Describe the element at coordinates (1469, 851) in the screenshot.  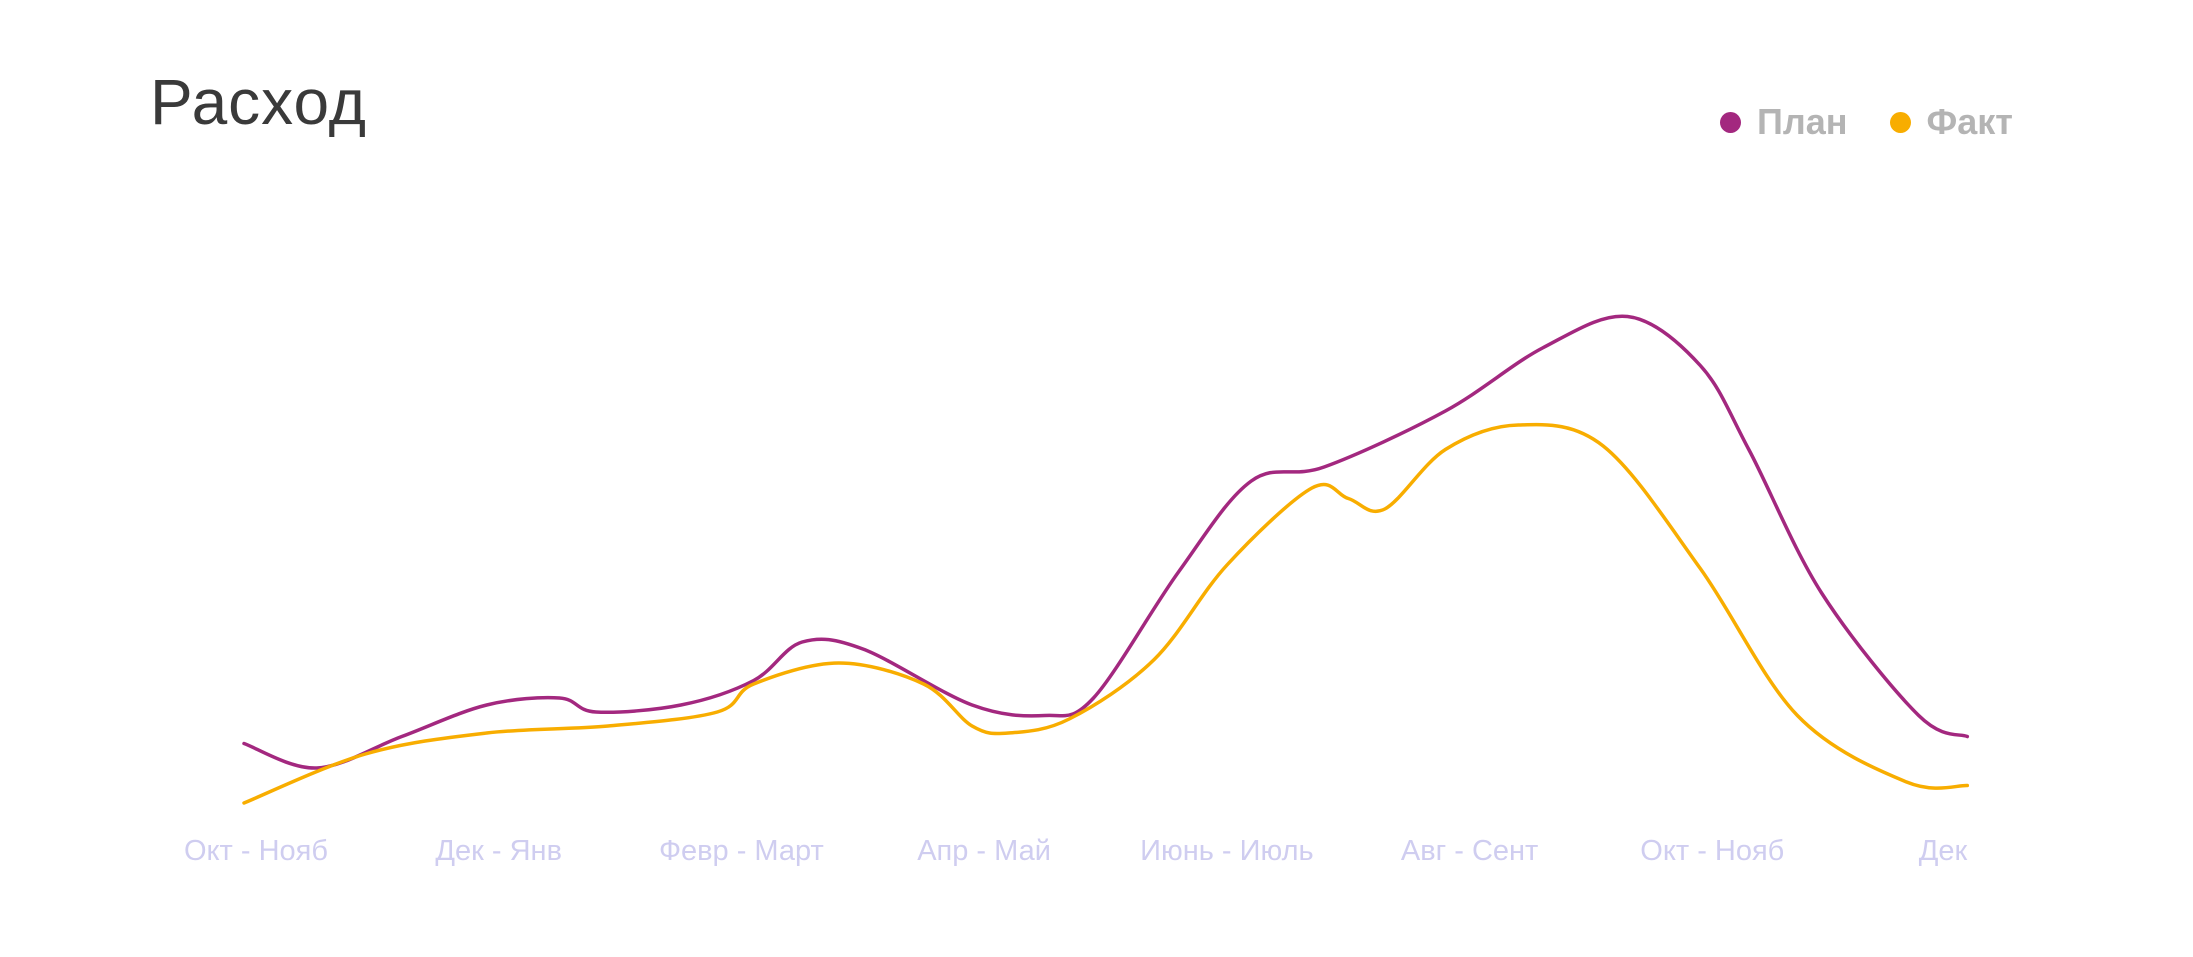
I see `x-tick-label: Авг - Сент` at that location.